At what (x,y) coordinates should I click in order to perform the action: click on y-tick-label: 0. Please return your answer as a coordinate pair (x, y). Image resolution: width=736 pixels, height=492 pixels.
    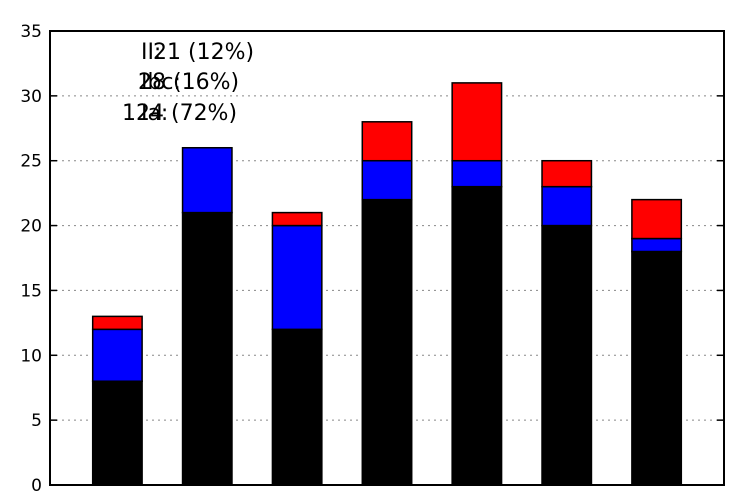
    Looking at the image, I should click on (36, 484).